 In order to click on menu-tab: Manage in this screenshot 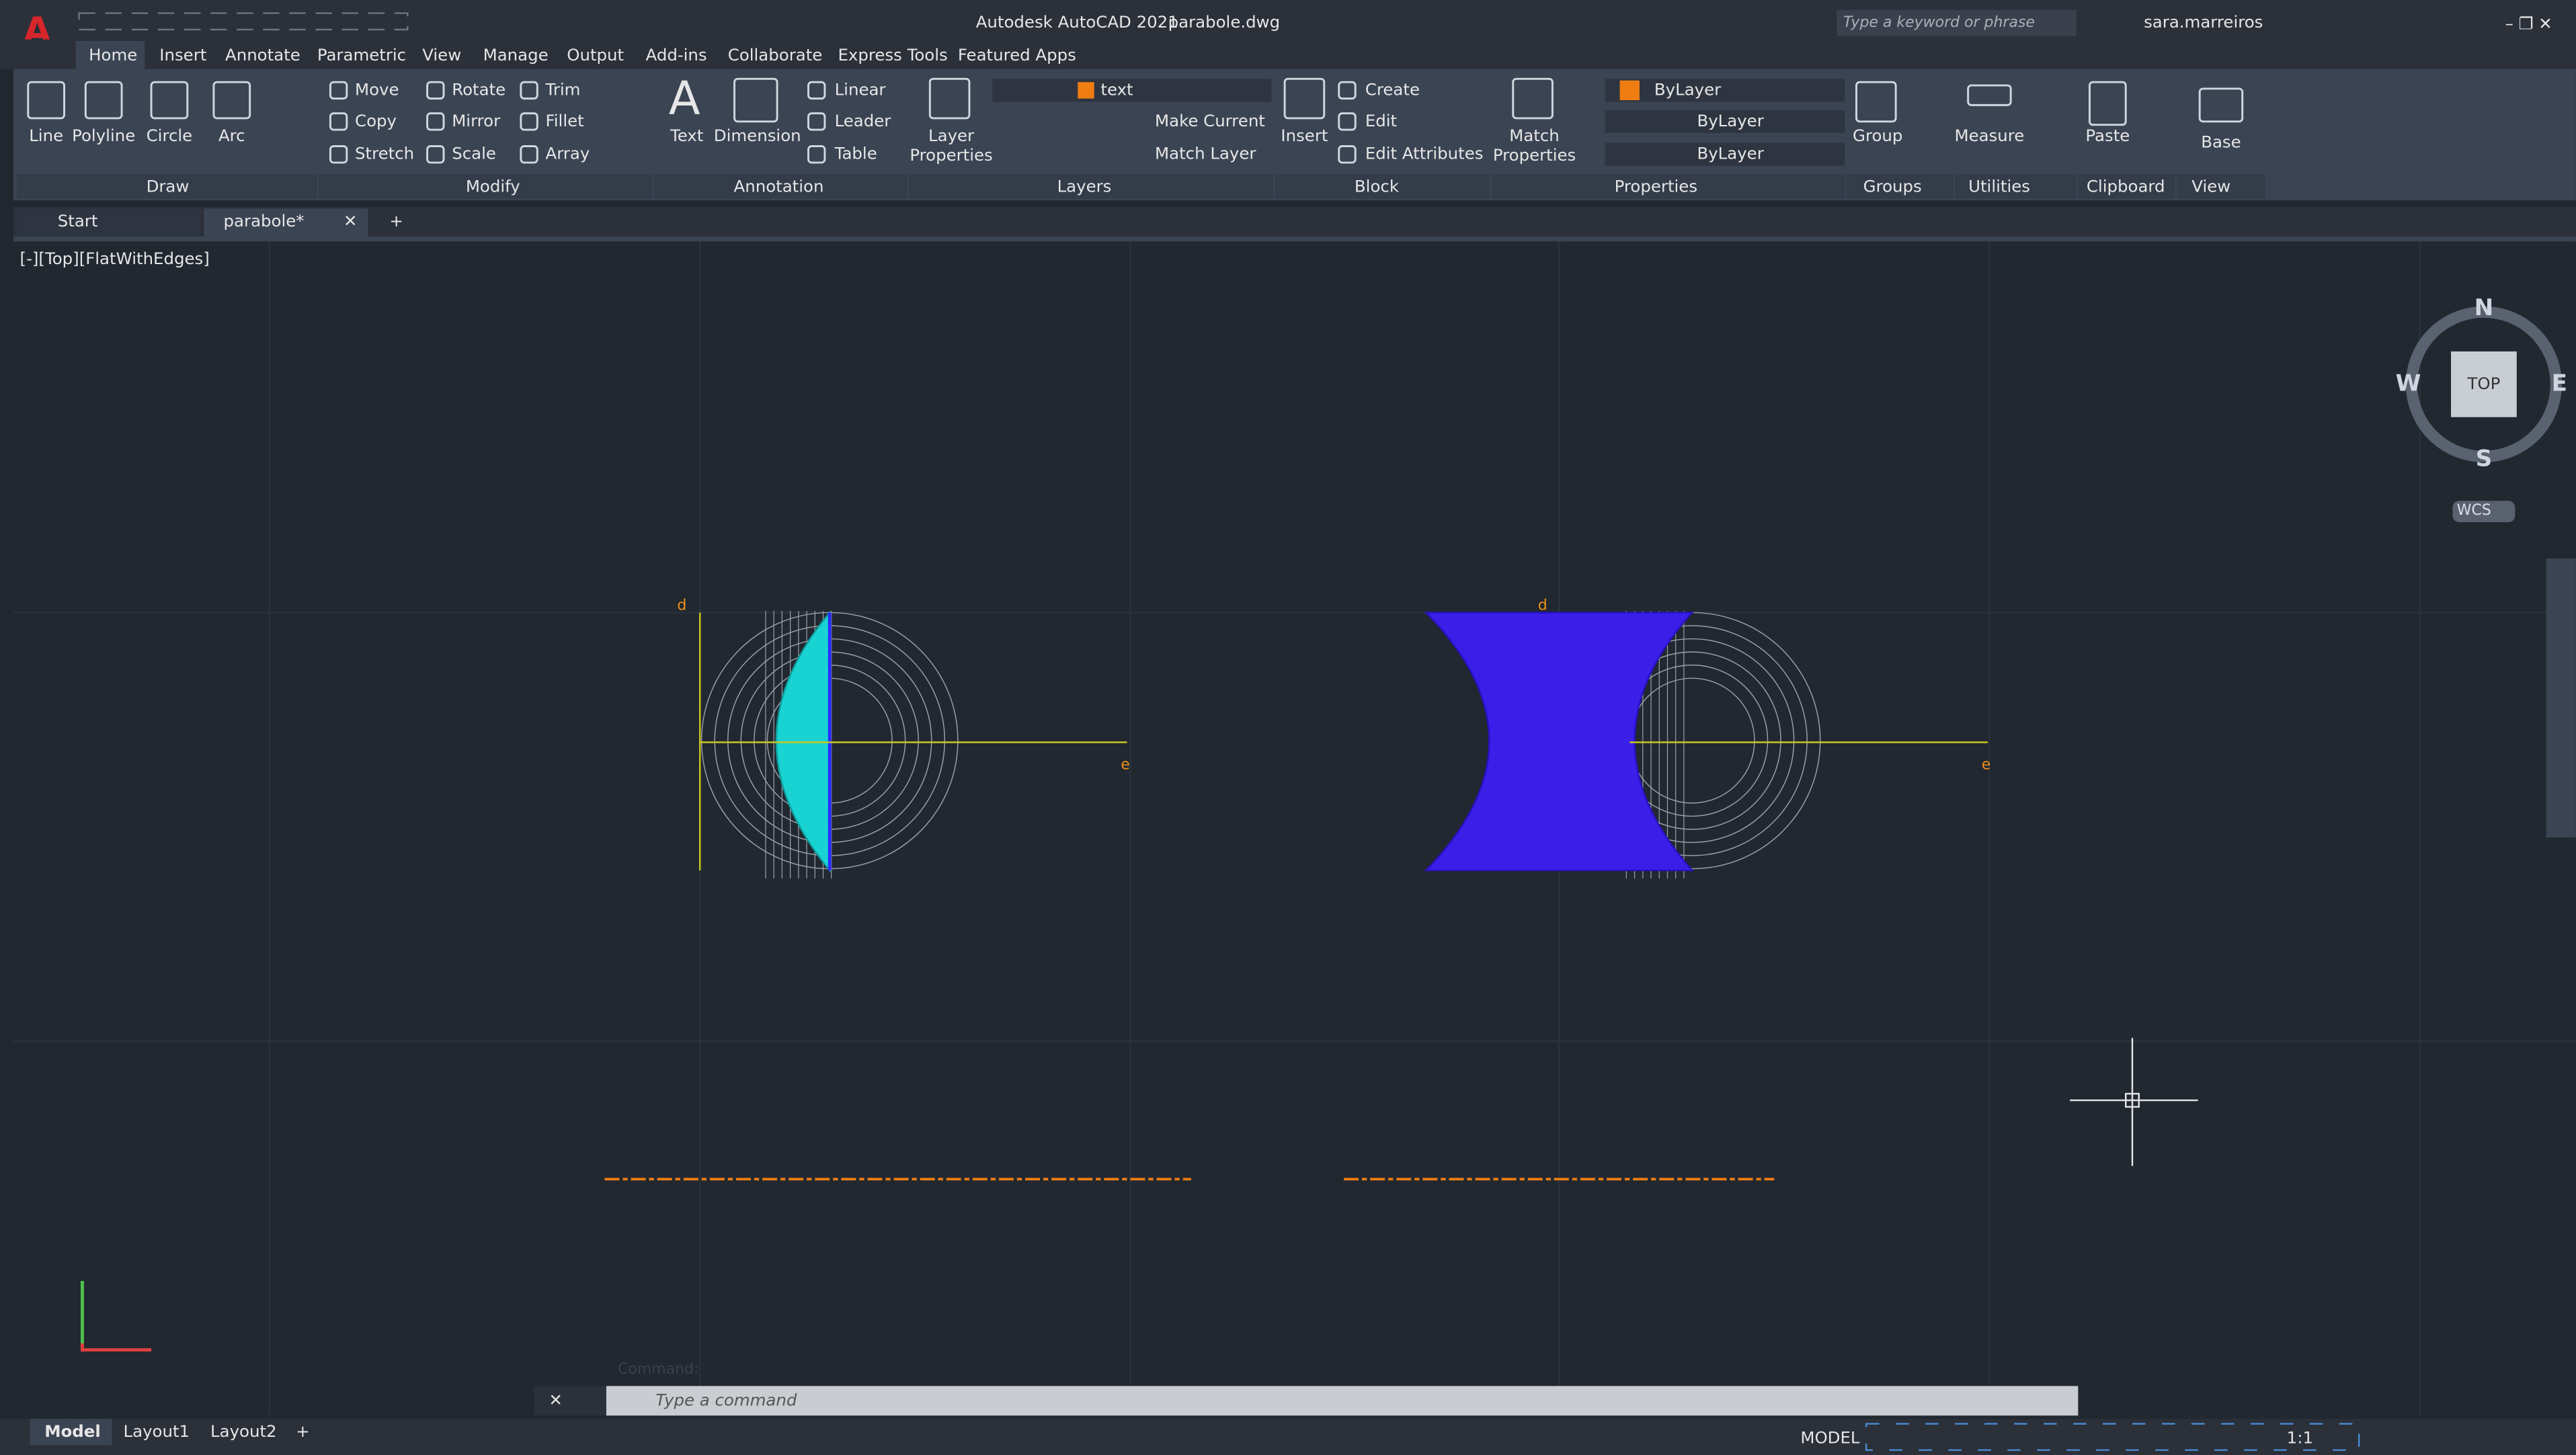, I will do `click(516, 55)`.